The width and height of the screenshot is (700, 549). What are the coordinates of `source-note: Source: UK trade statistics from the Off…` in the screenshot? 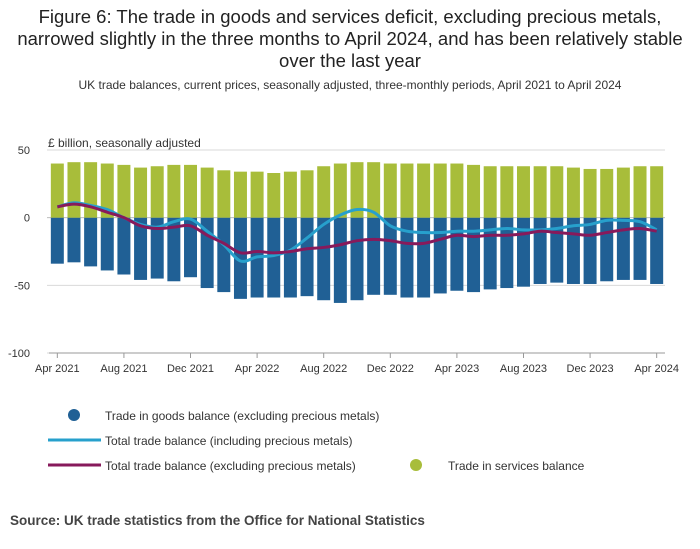 It's located at (217, 520).